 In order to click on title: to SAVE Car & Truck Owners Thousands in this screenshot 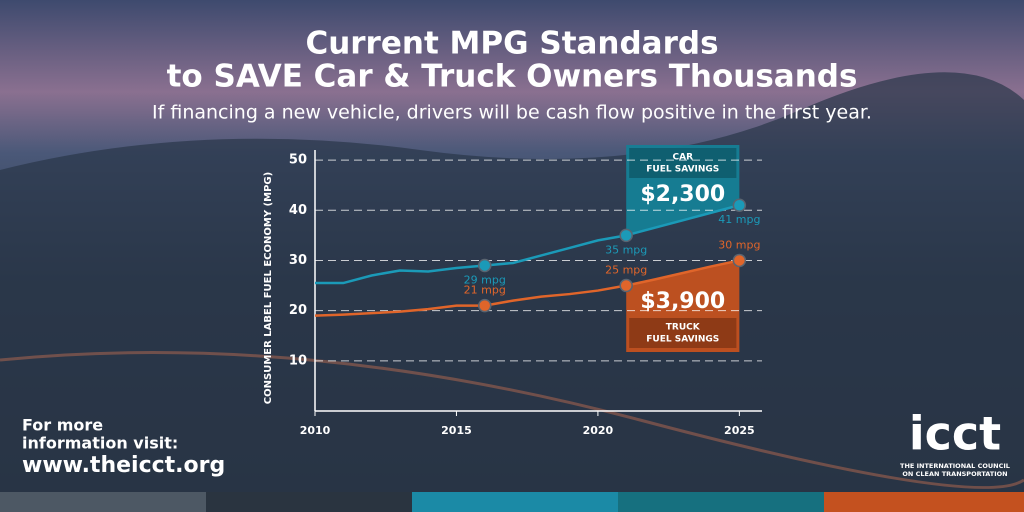, I will do `click(512, 77)`.